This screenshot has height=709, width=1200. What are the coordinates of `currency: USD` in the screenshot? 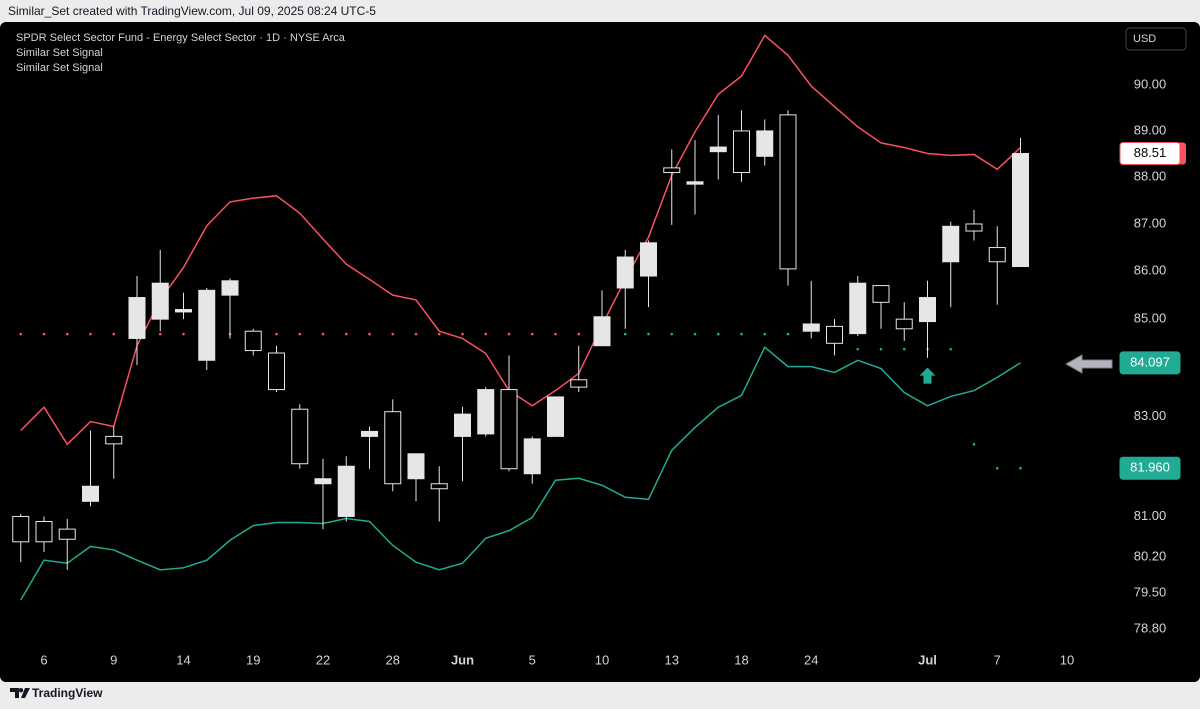 It's located at (1144, 39).